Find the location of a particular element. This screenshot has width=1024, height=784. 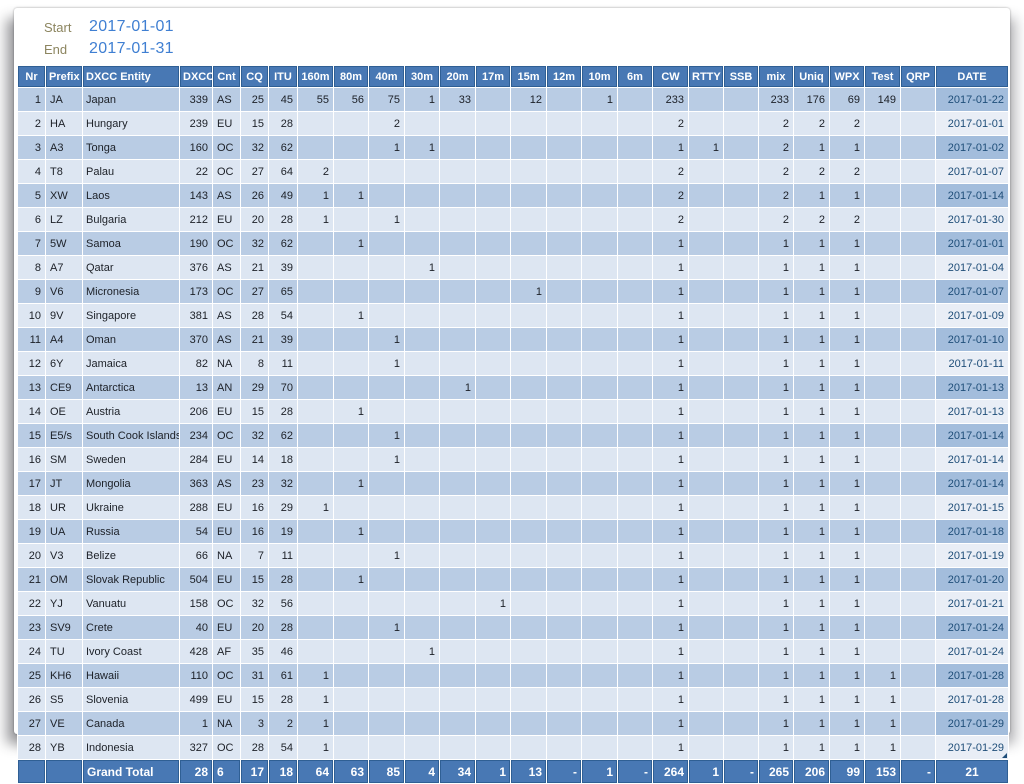

cell-prefix: LZ is located at coordinates (64, 219).